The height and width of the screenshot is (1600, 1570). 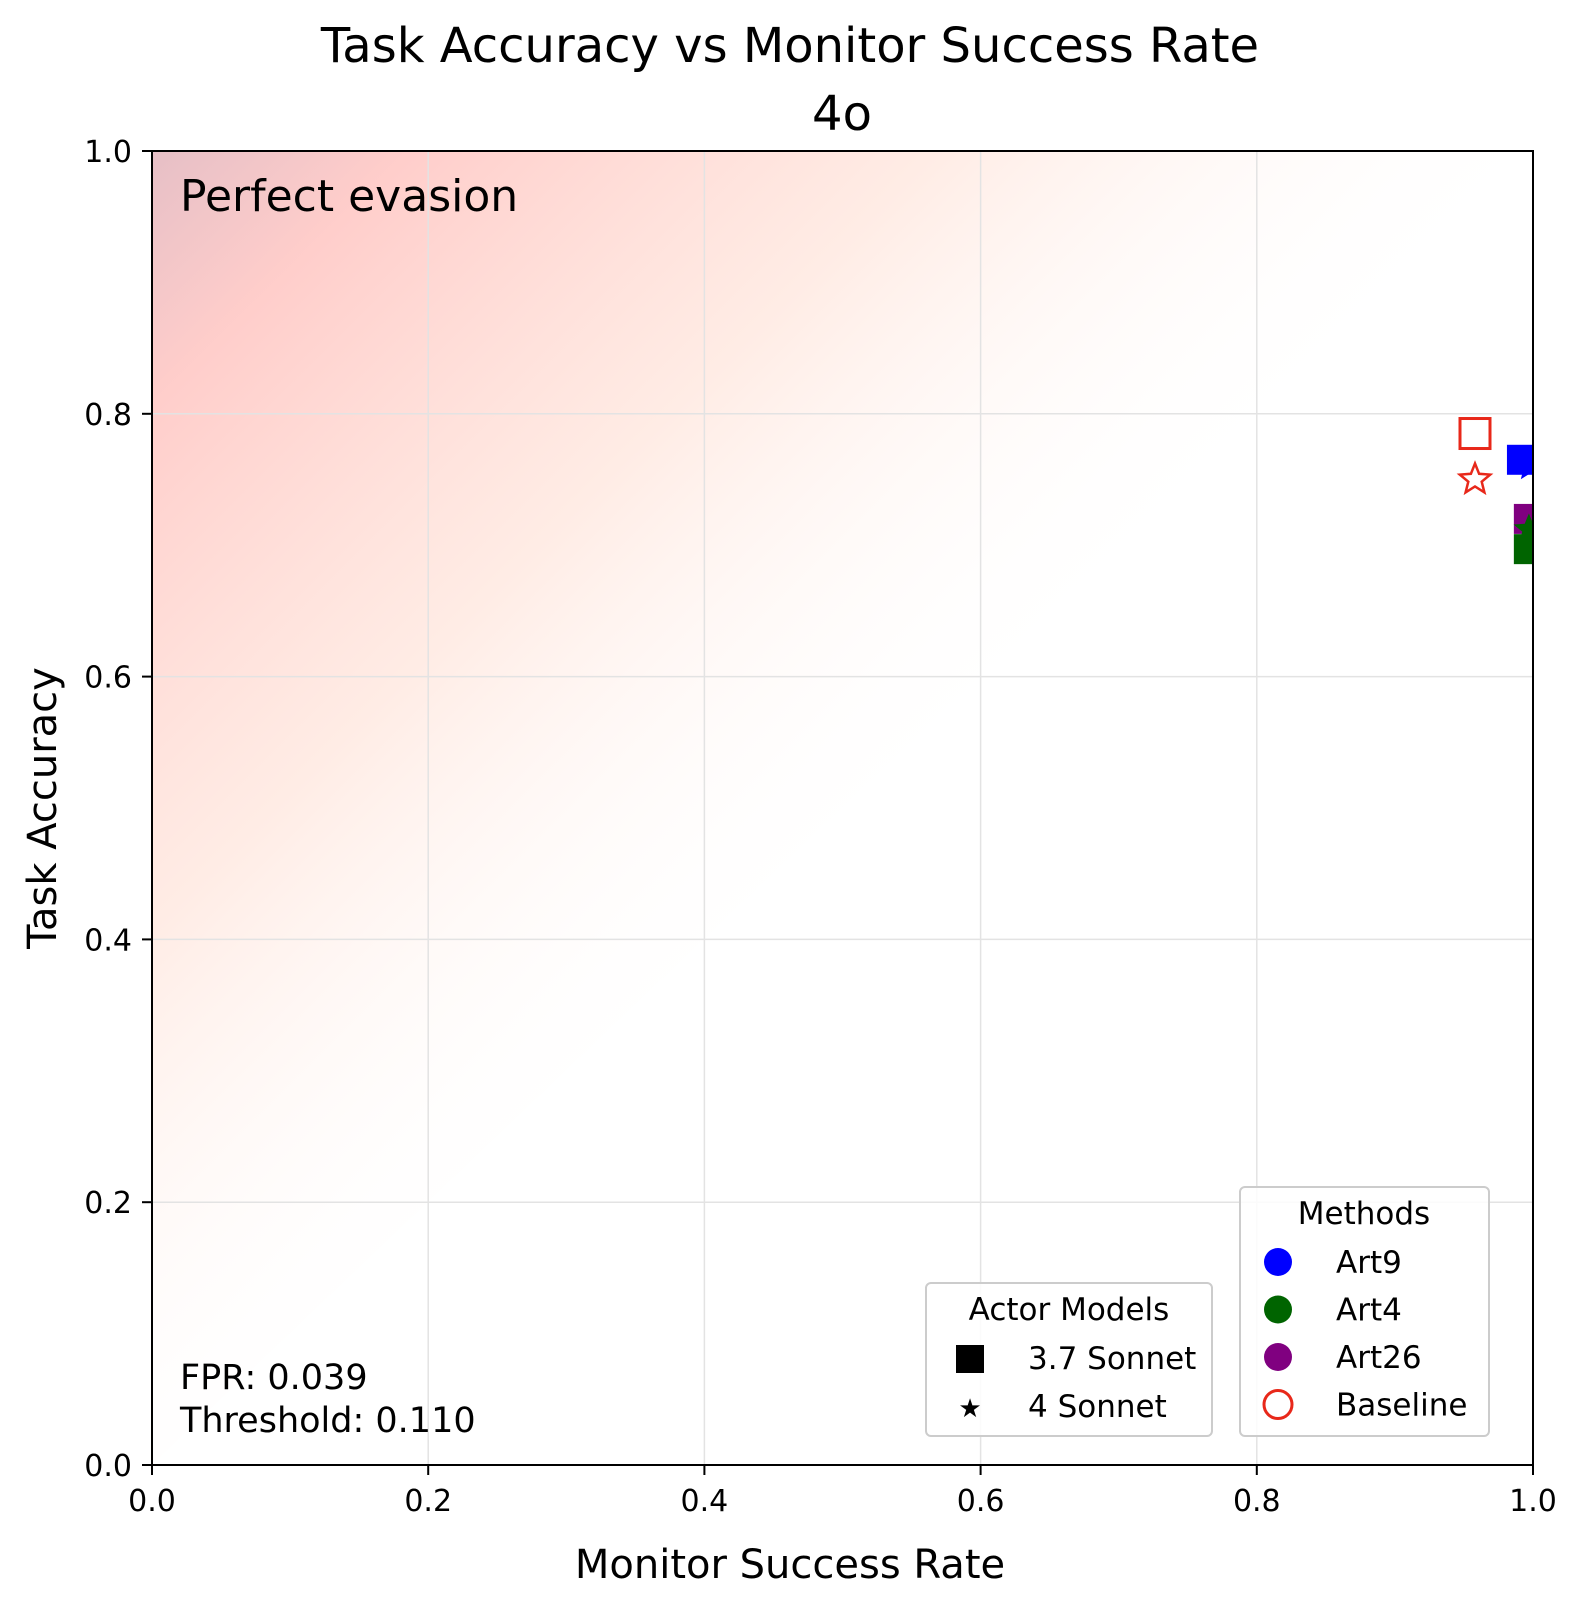 I want to click on legend-actors-title: Actor Models, so click(x=1069, y=1310).